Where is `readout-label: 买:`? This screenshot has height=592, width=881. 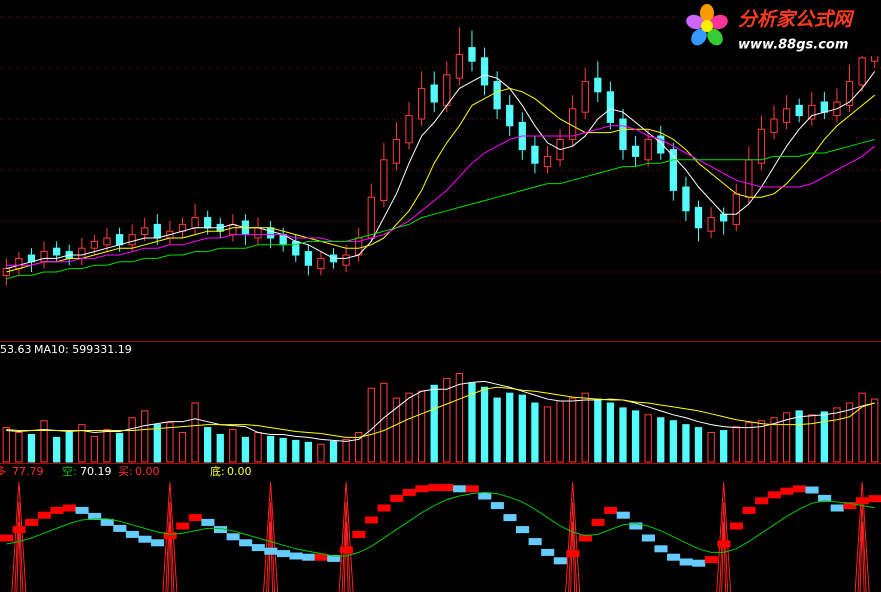 readout-label: 买: is located at coordinates (125, 471).